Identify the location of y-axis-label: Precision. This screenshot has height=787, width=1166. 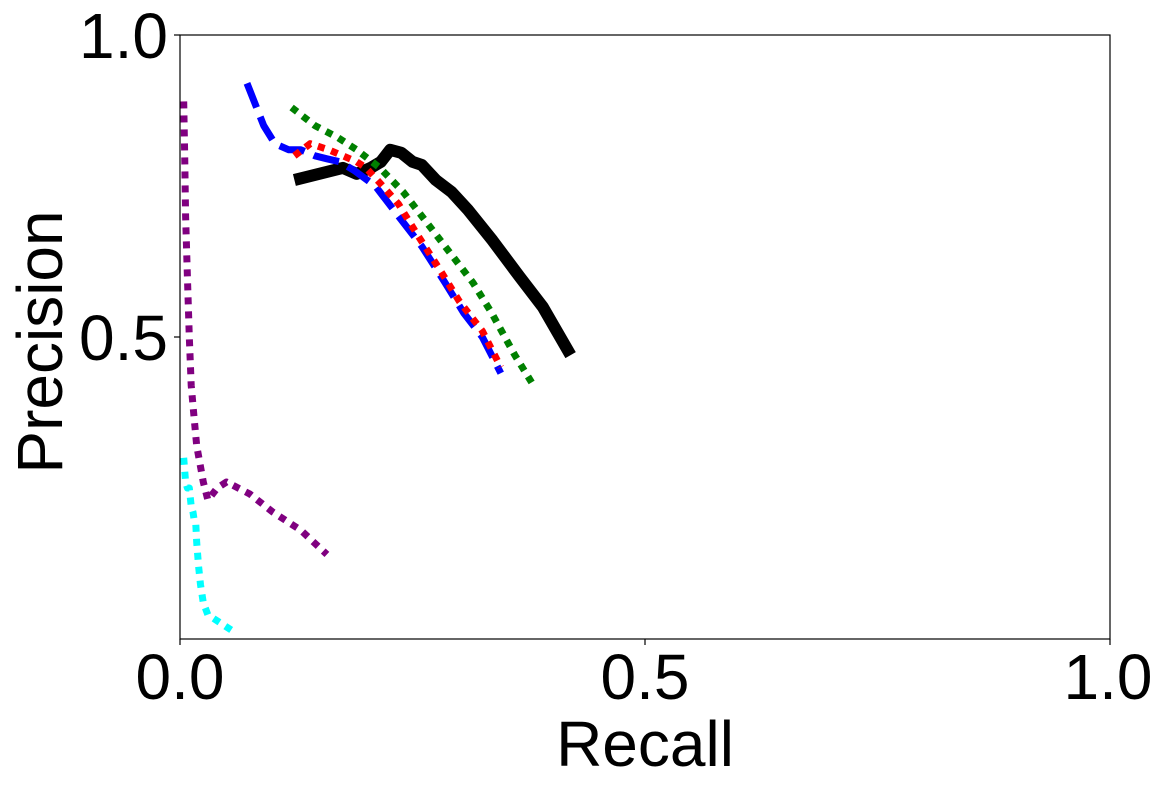
(40, 341).